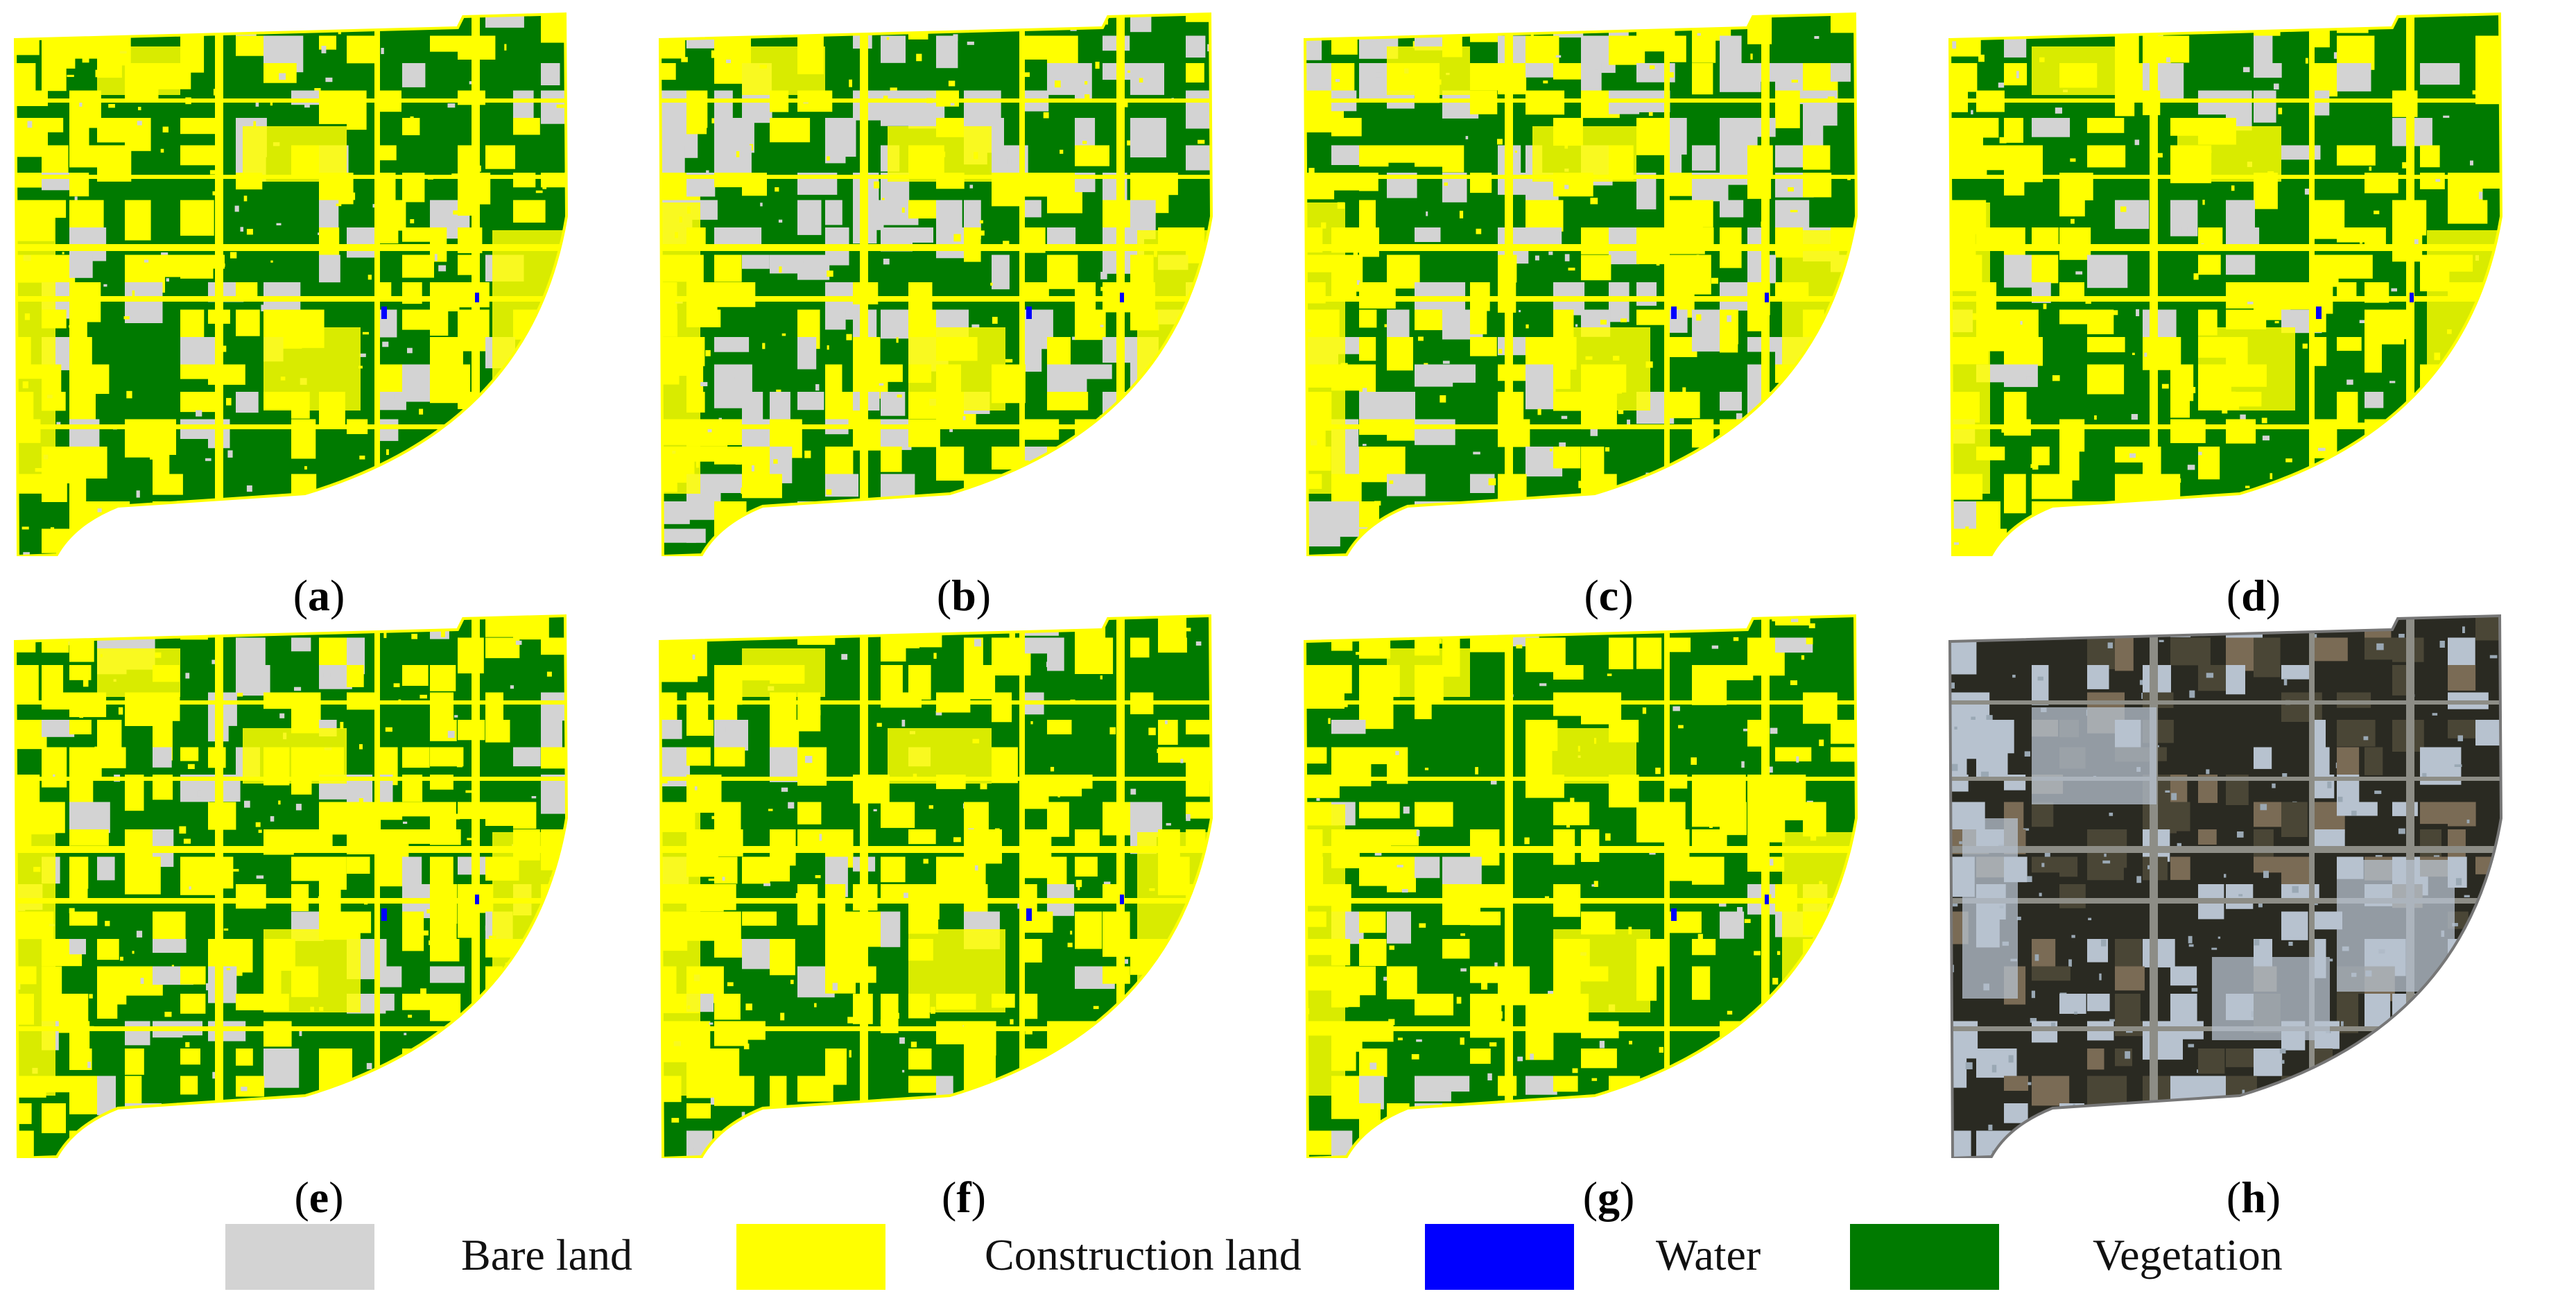 The image size is (2576, 1303). Describe the element at coordinates (2253, 596) in the screenshot. I see `panel-caption-d: (d)` at that location.